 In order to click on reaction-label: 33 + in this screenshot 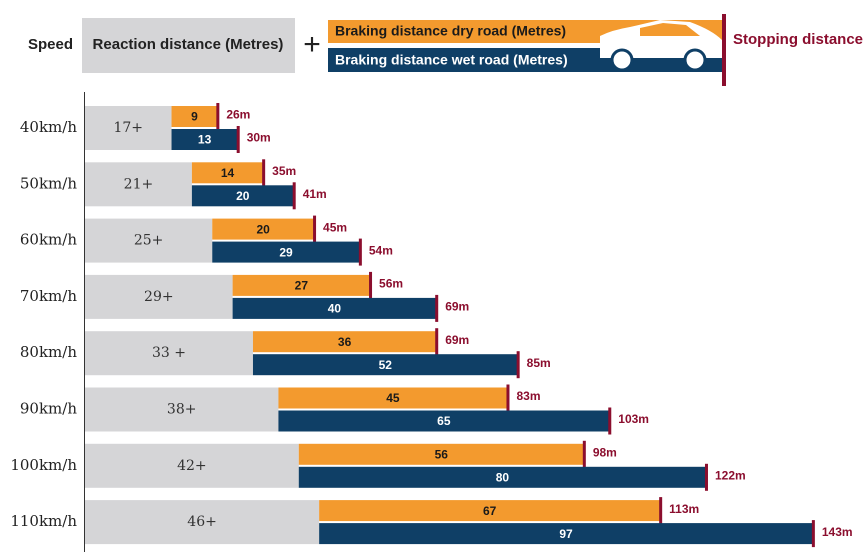, I will do `click(169, 353)`.